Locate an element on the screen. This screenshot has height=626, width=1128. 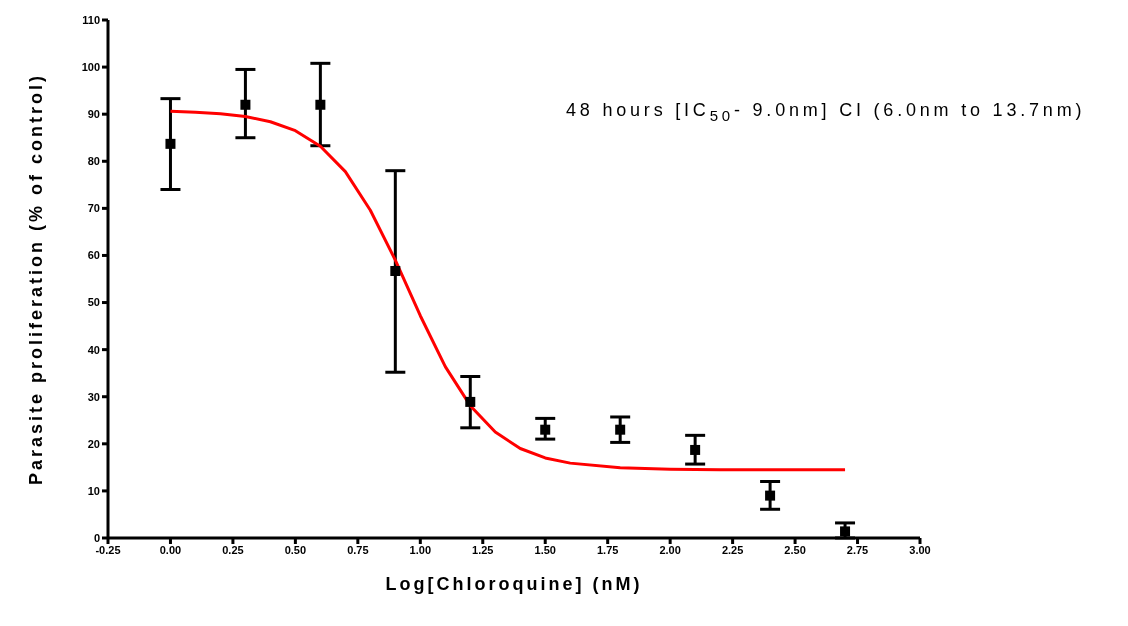
y-tick-label: 0 is located at coordinates (96, 537).